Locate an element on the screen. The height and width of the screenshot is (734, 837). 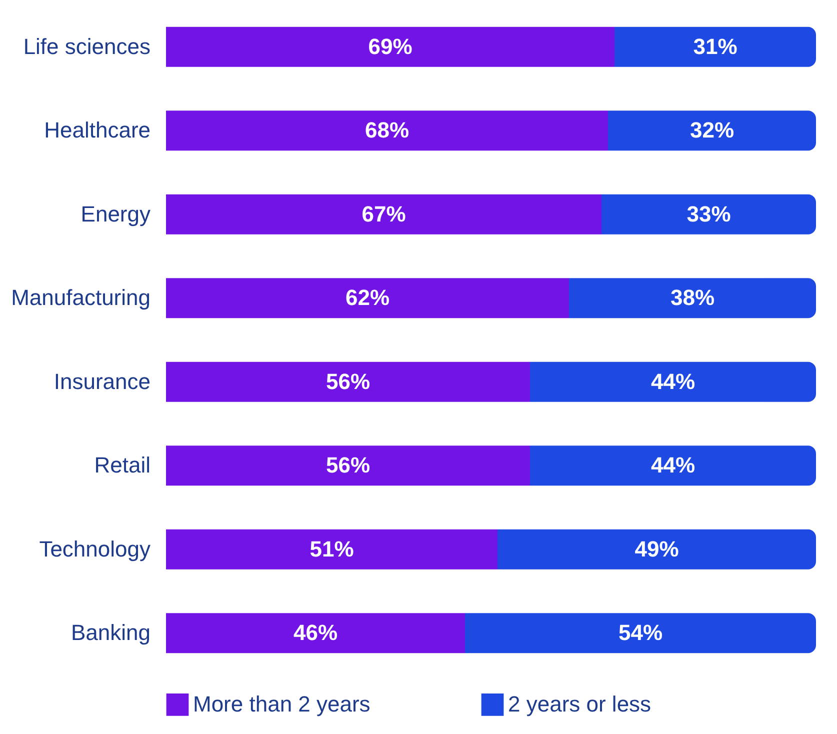
y-tick-label: Healthcare is located at coordinates (97, 130).